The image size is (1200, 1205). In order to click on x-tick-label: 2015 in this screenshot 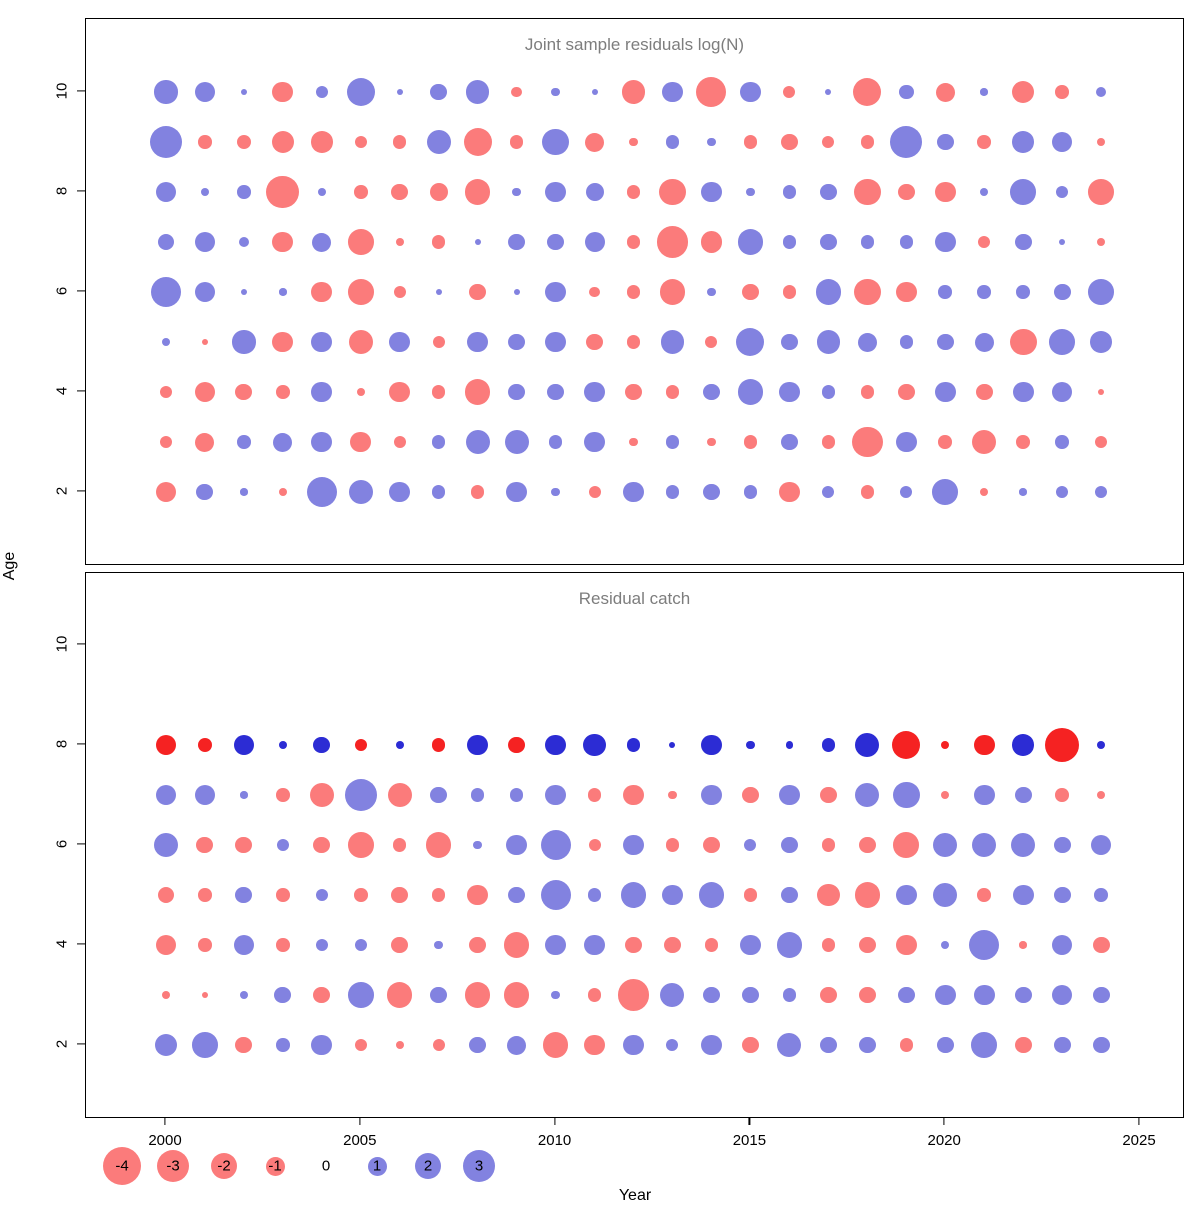, I will do `click(749, 1140)`.